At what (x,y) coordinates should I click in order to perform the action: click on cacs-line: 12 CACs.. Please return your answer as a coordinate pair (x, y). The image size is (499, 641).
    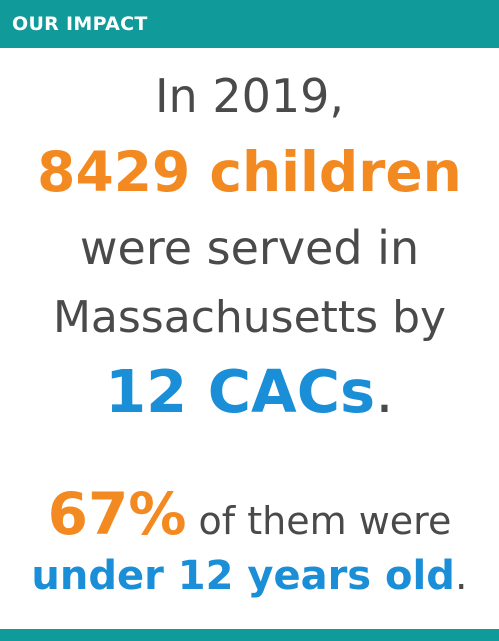
    Looking at the image, I should click on (249, 392).